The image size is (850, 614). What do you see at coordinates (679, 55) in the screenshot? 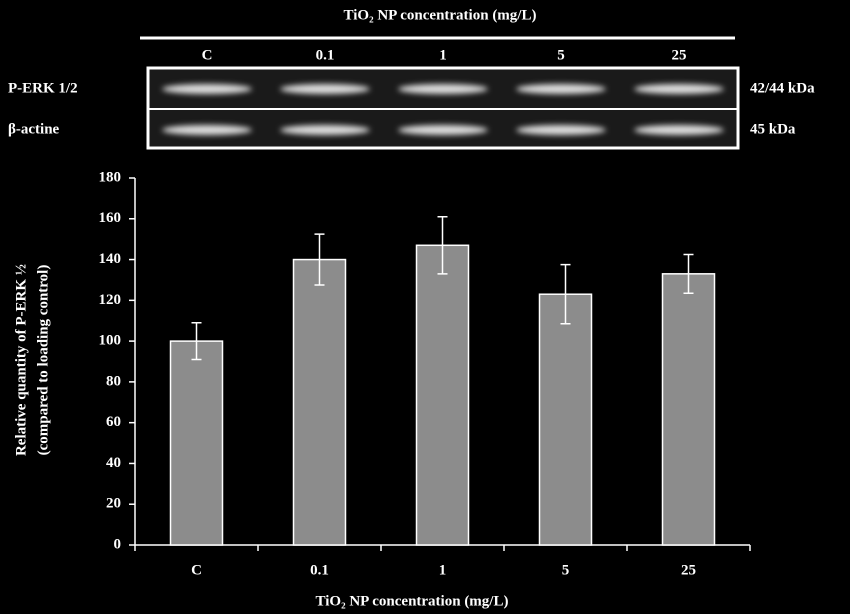
I see `blot-lane-label: 25` at bounding box center [679, 55].